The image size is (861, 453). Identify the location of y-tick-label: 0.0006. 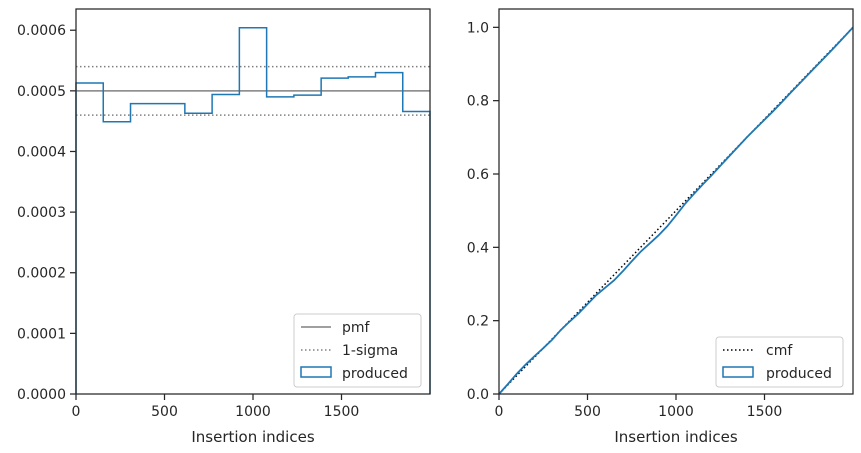
(41, 31).